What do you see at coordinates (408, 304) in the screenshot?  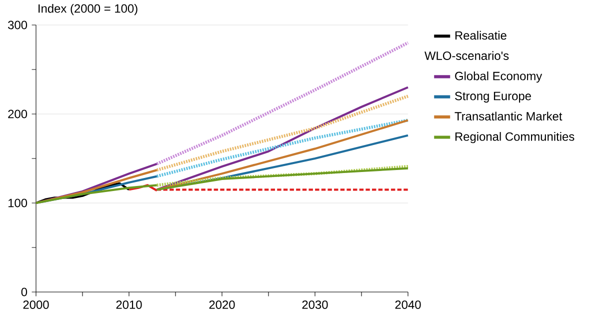 I see `x-tick-label: 2040` at bounding box center [408, 304].